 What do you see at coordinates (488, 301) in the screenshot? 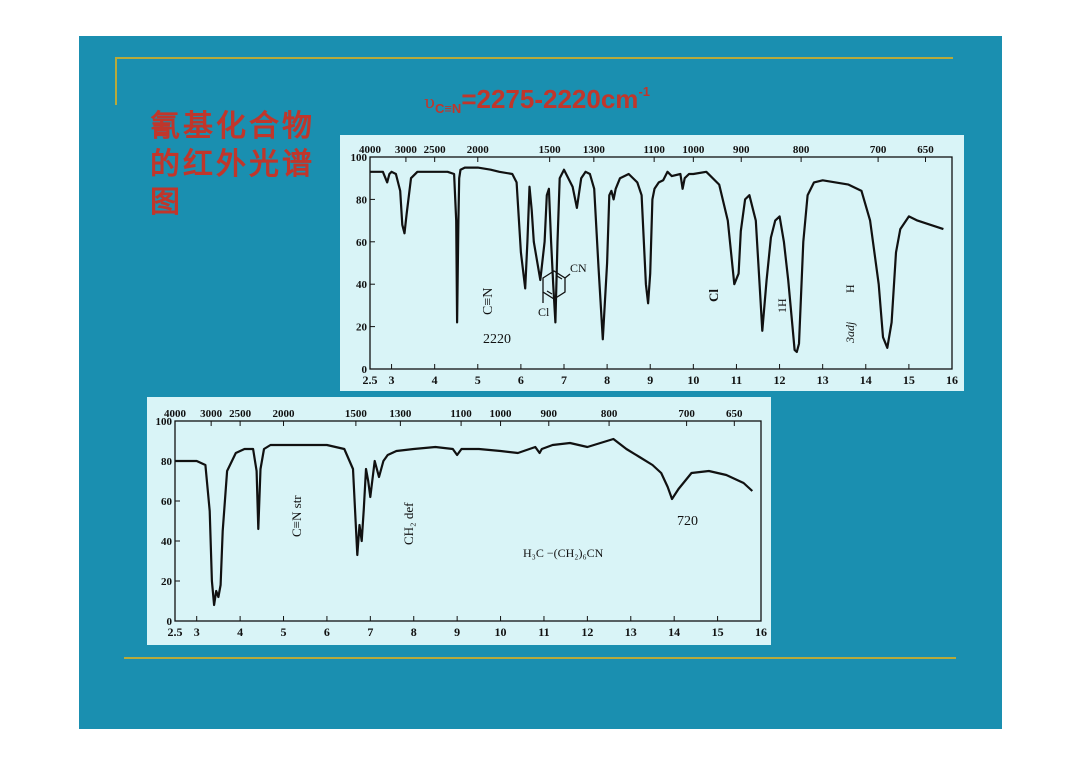
I see `annotation-cn-stretch: C≡N` at bounding box center [488, 301].